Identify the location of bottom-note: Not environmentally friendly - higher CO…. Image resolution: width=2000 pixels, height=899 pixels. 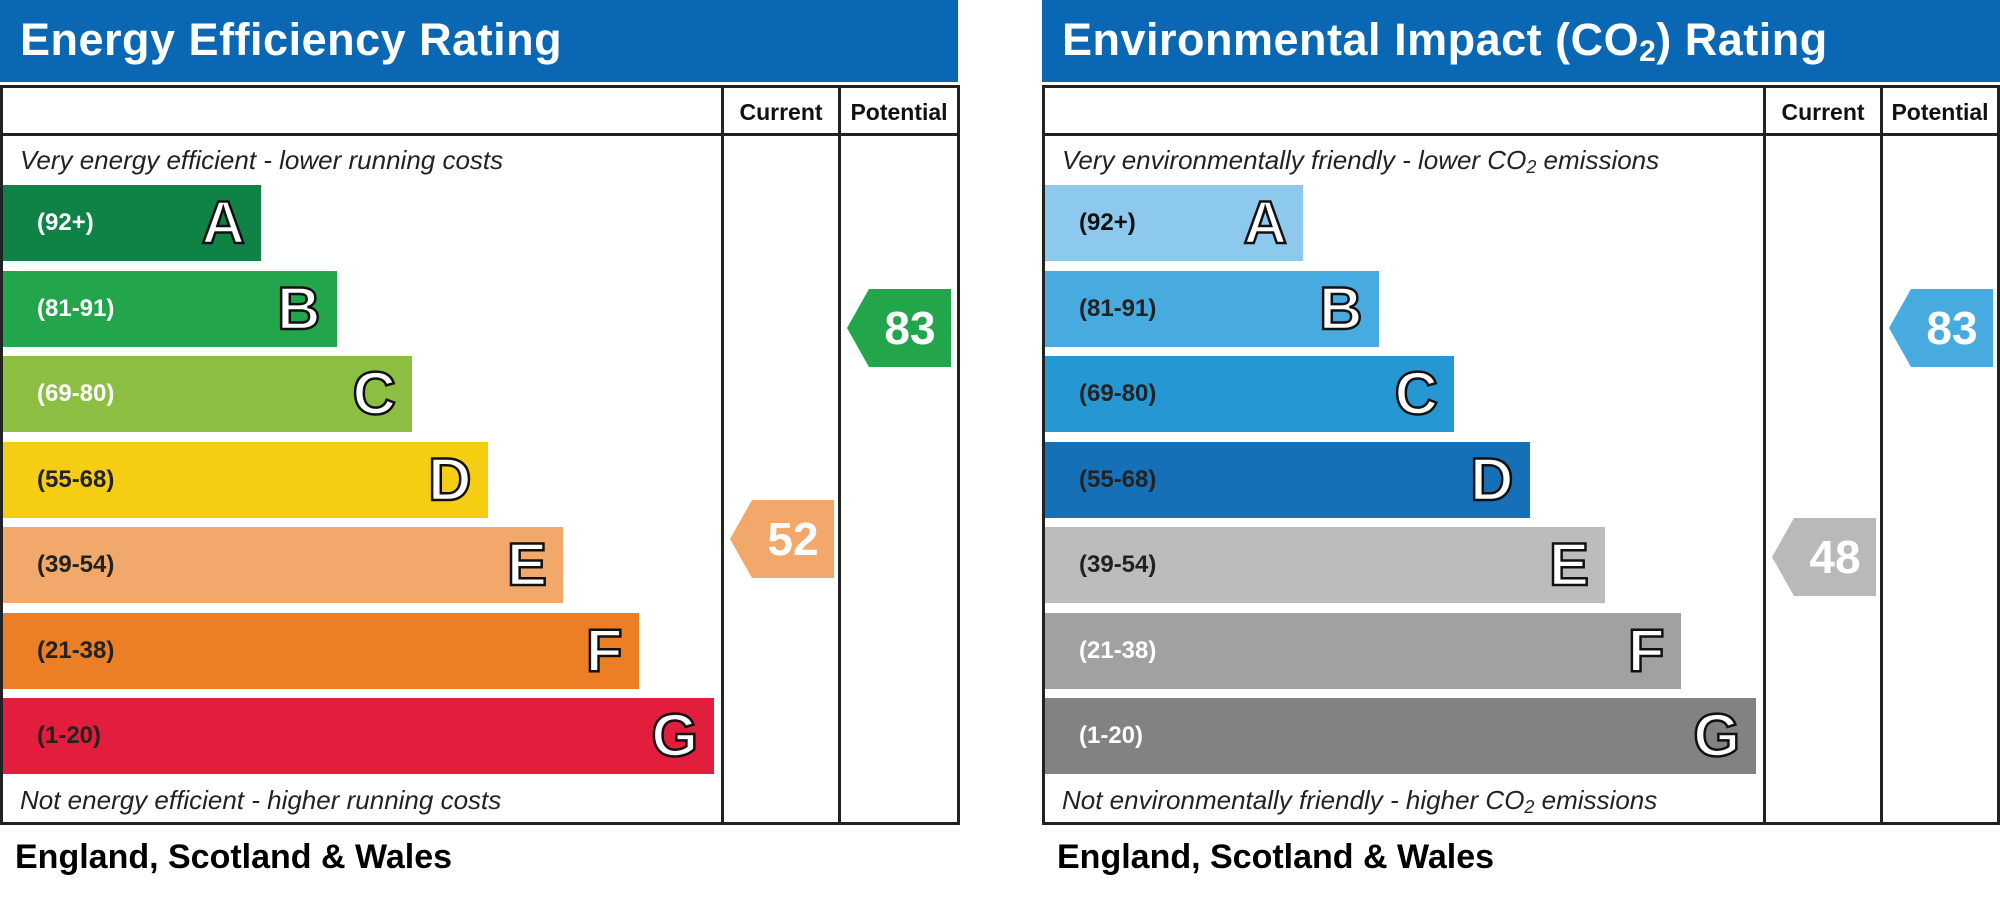
(1359, 801).